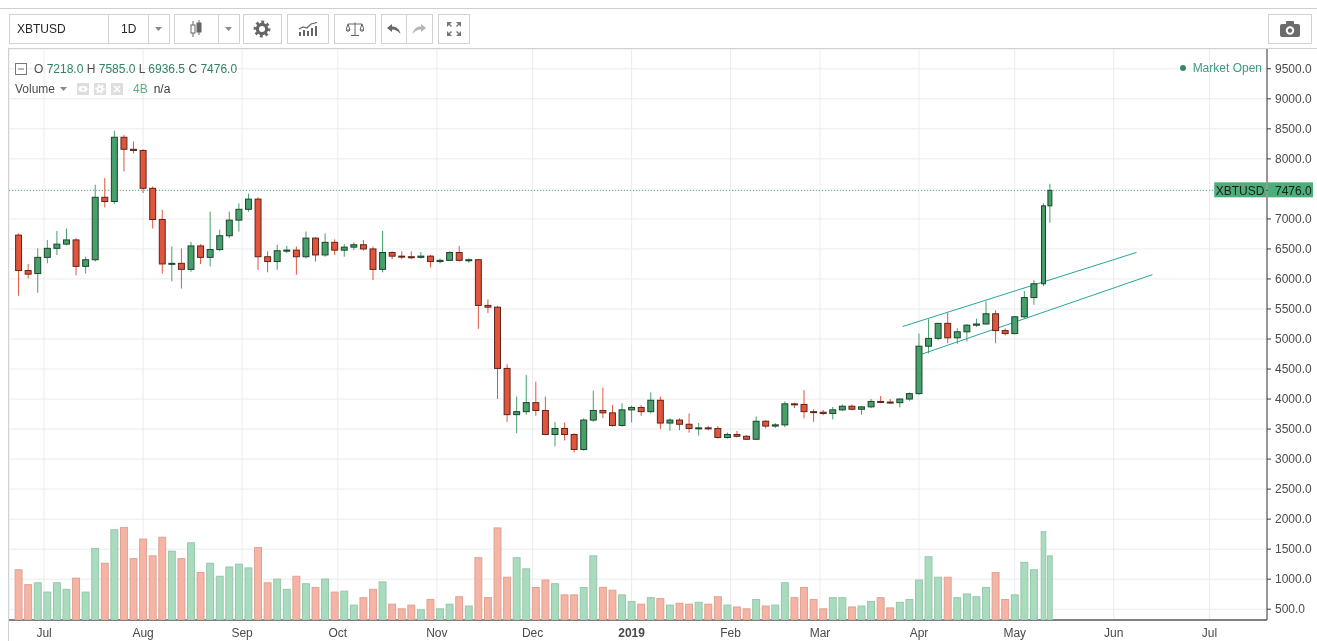  What do you see at coordinates (437, 633) in the screenshot?
I see `x-tick-label: Nov` at bounding box center [437, 633].